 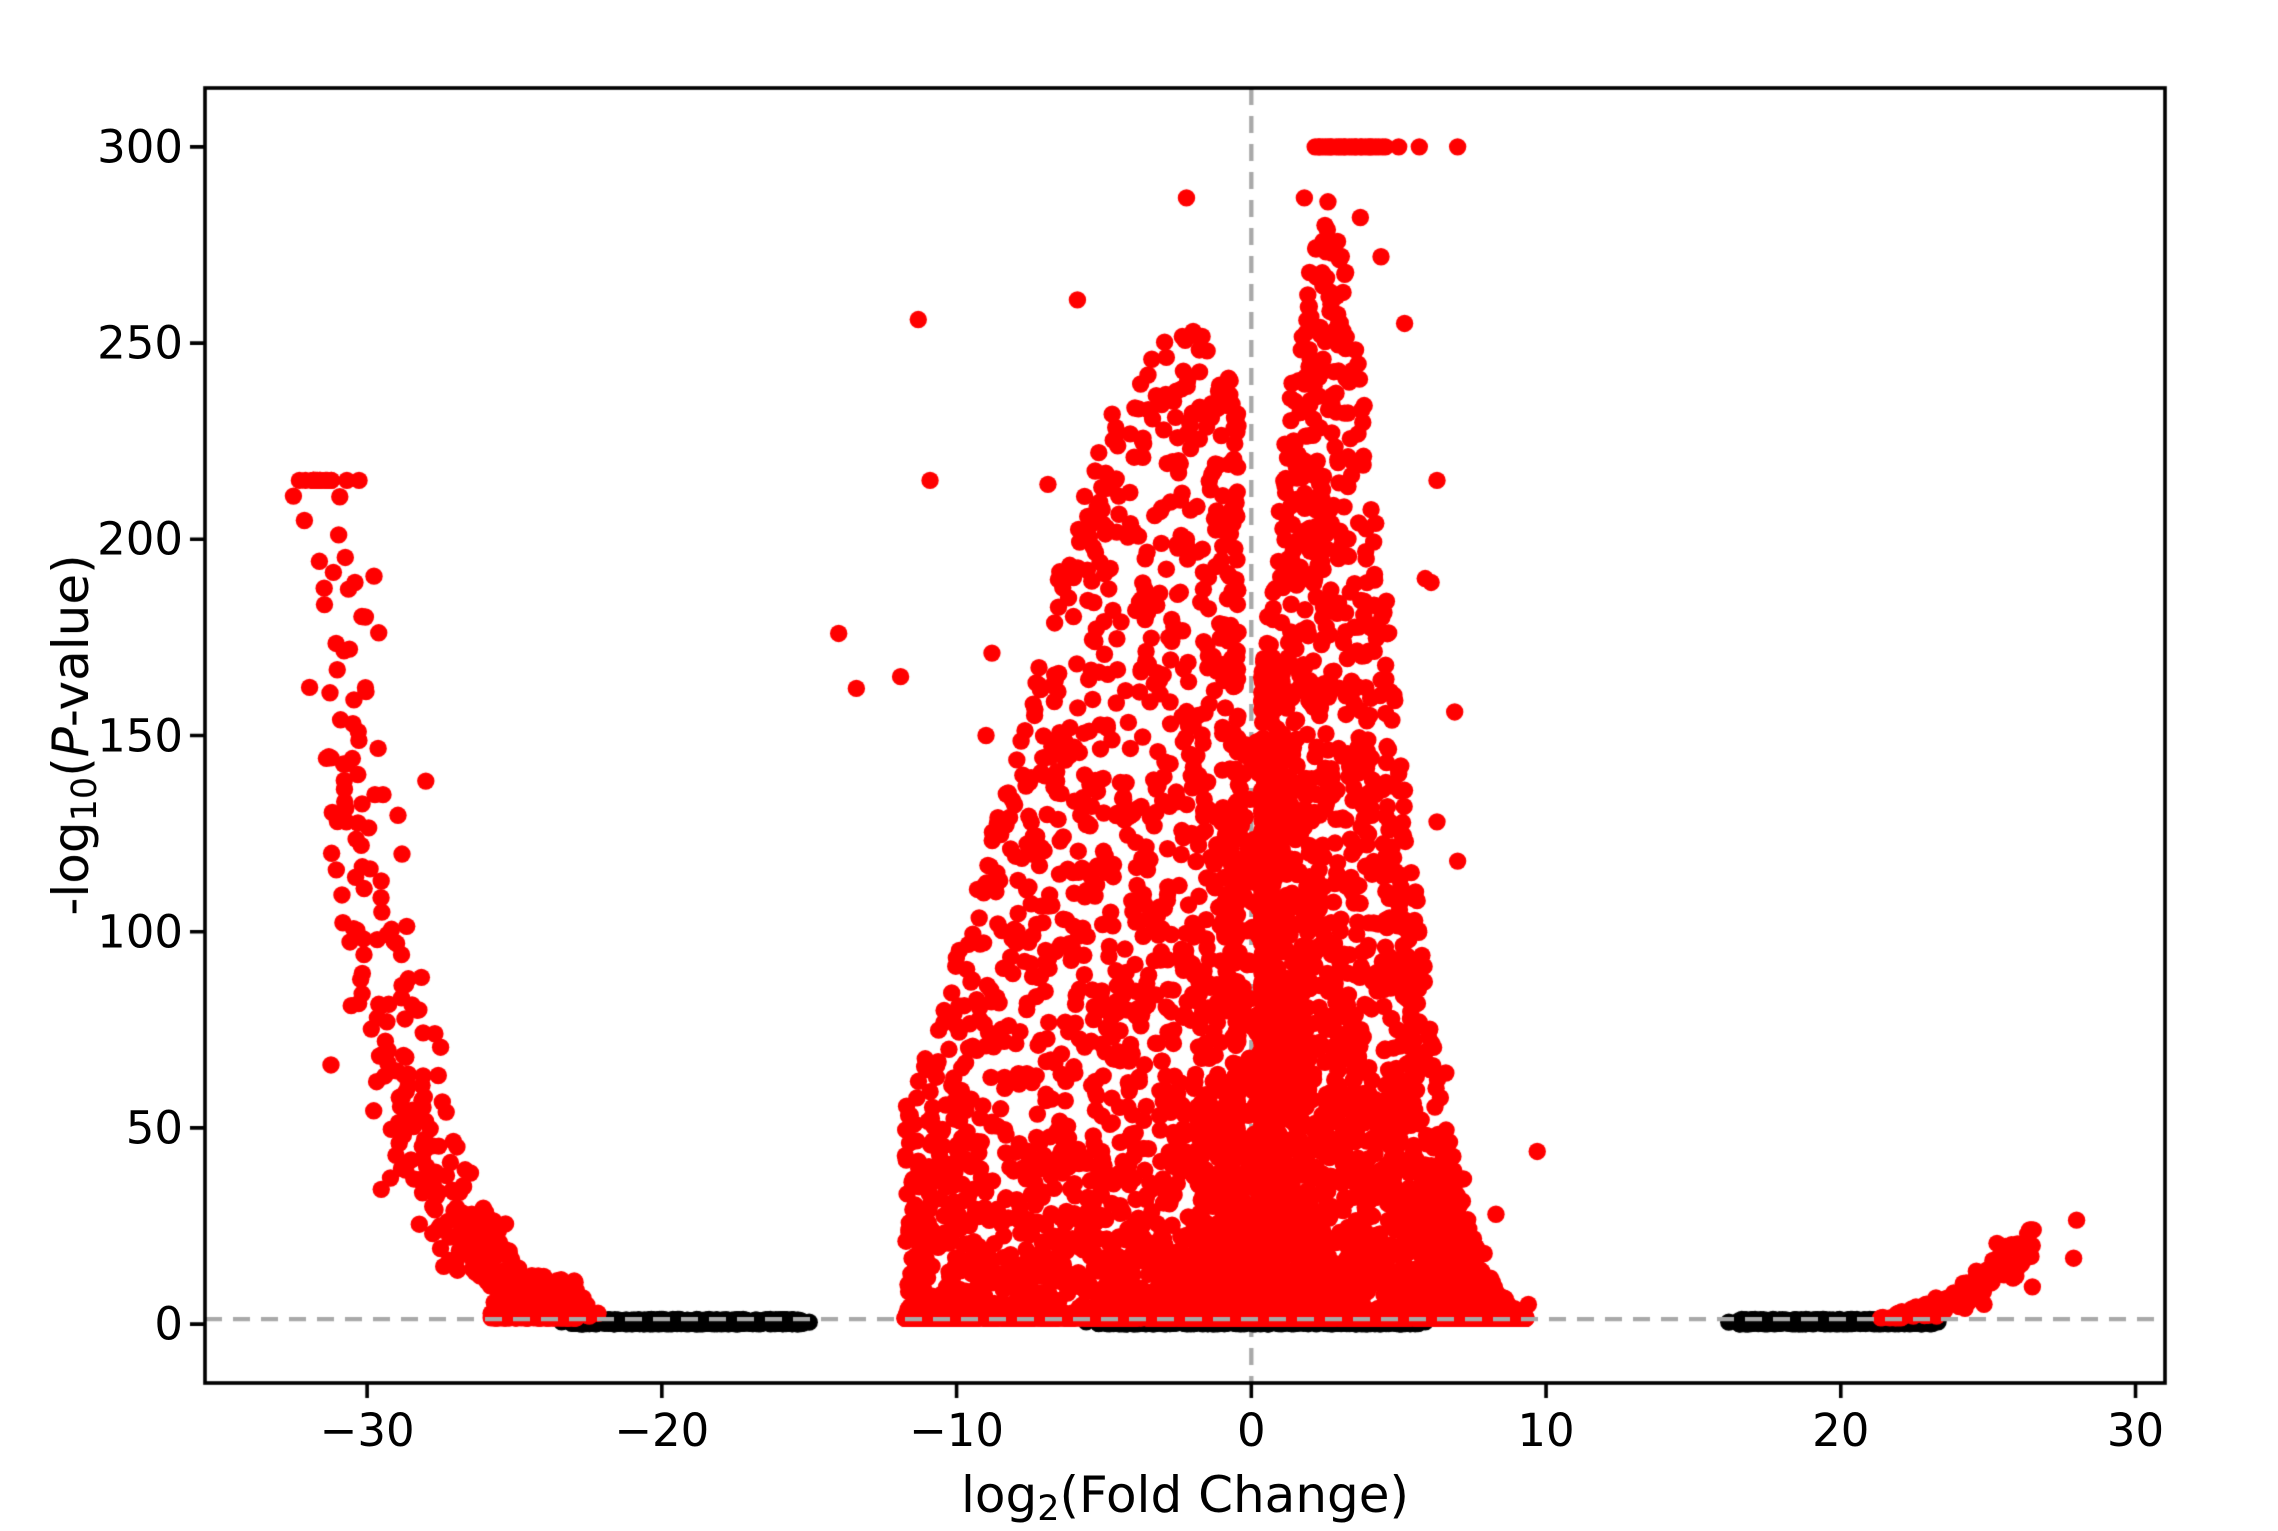 I want to click on y-axis-label-base: -log, so click(x=71, y=868).